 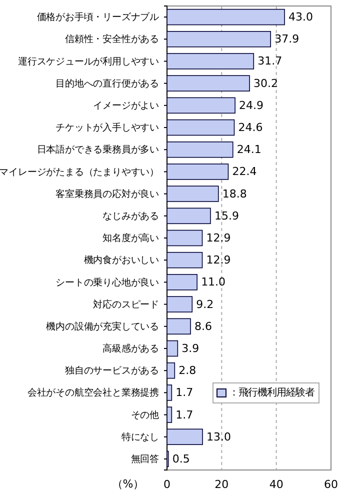 I want to click on y-tick-label: その他, so click(x=145, y=414).